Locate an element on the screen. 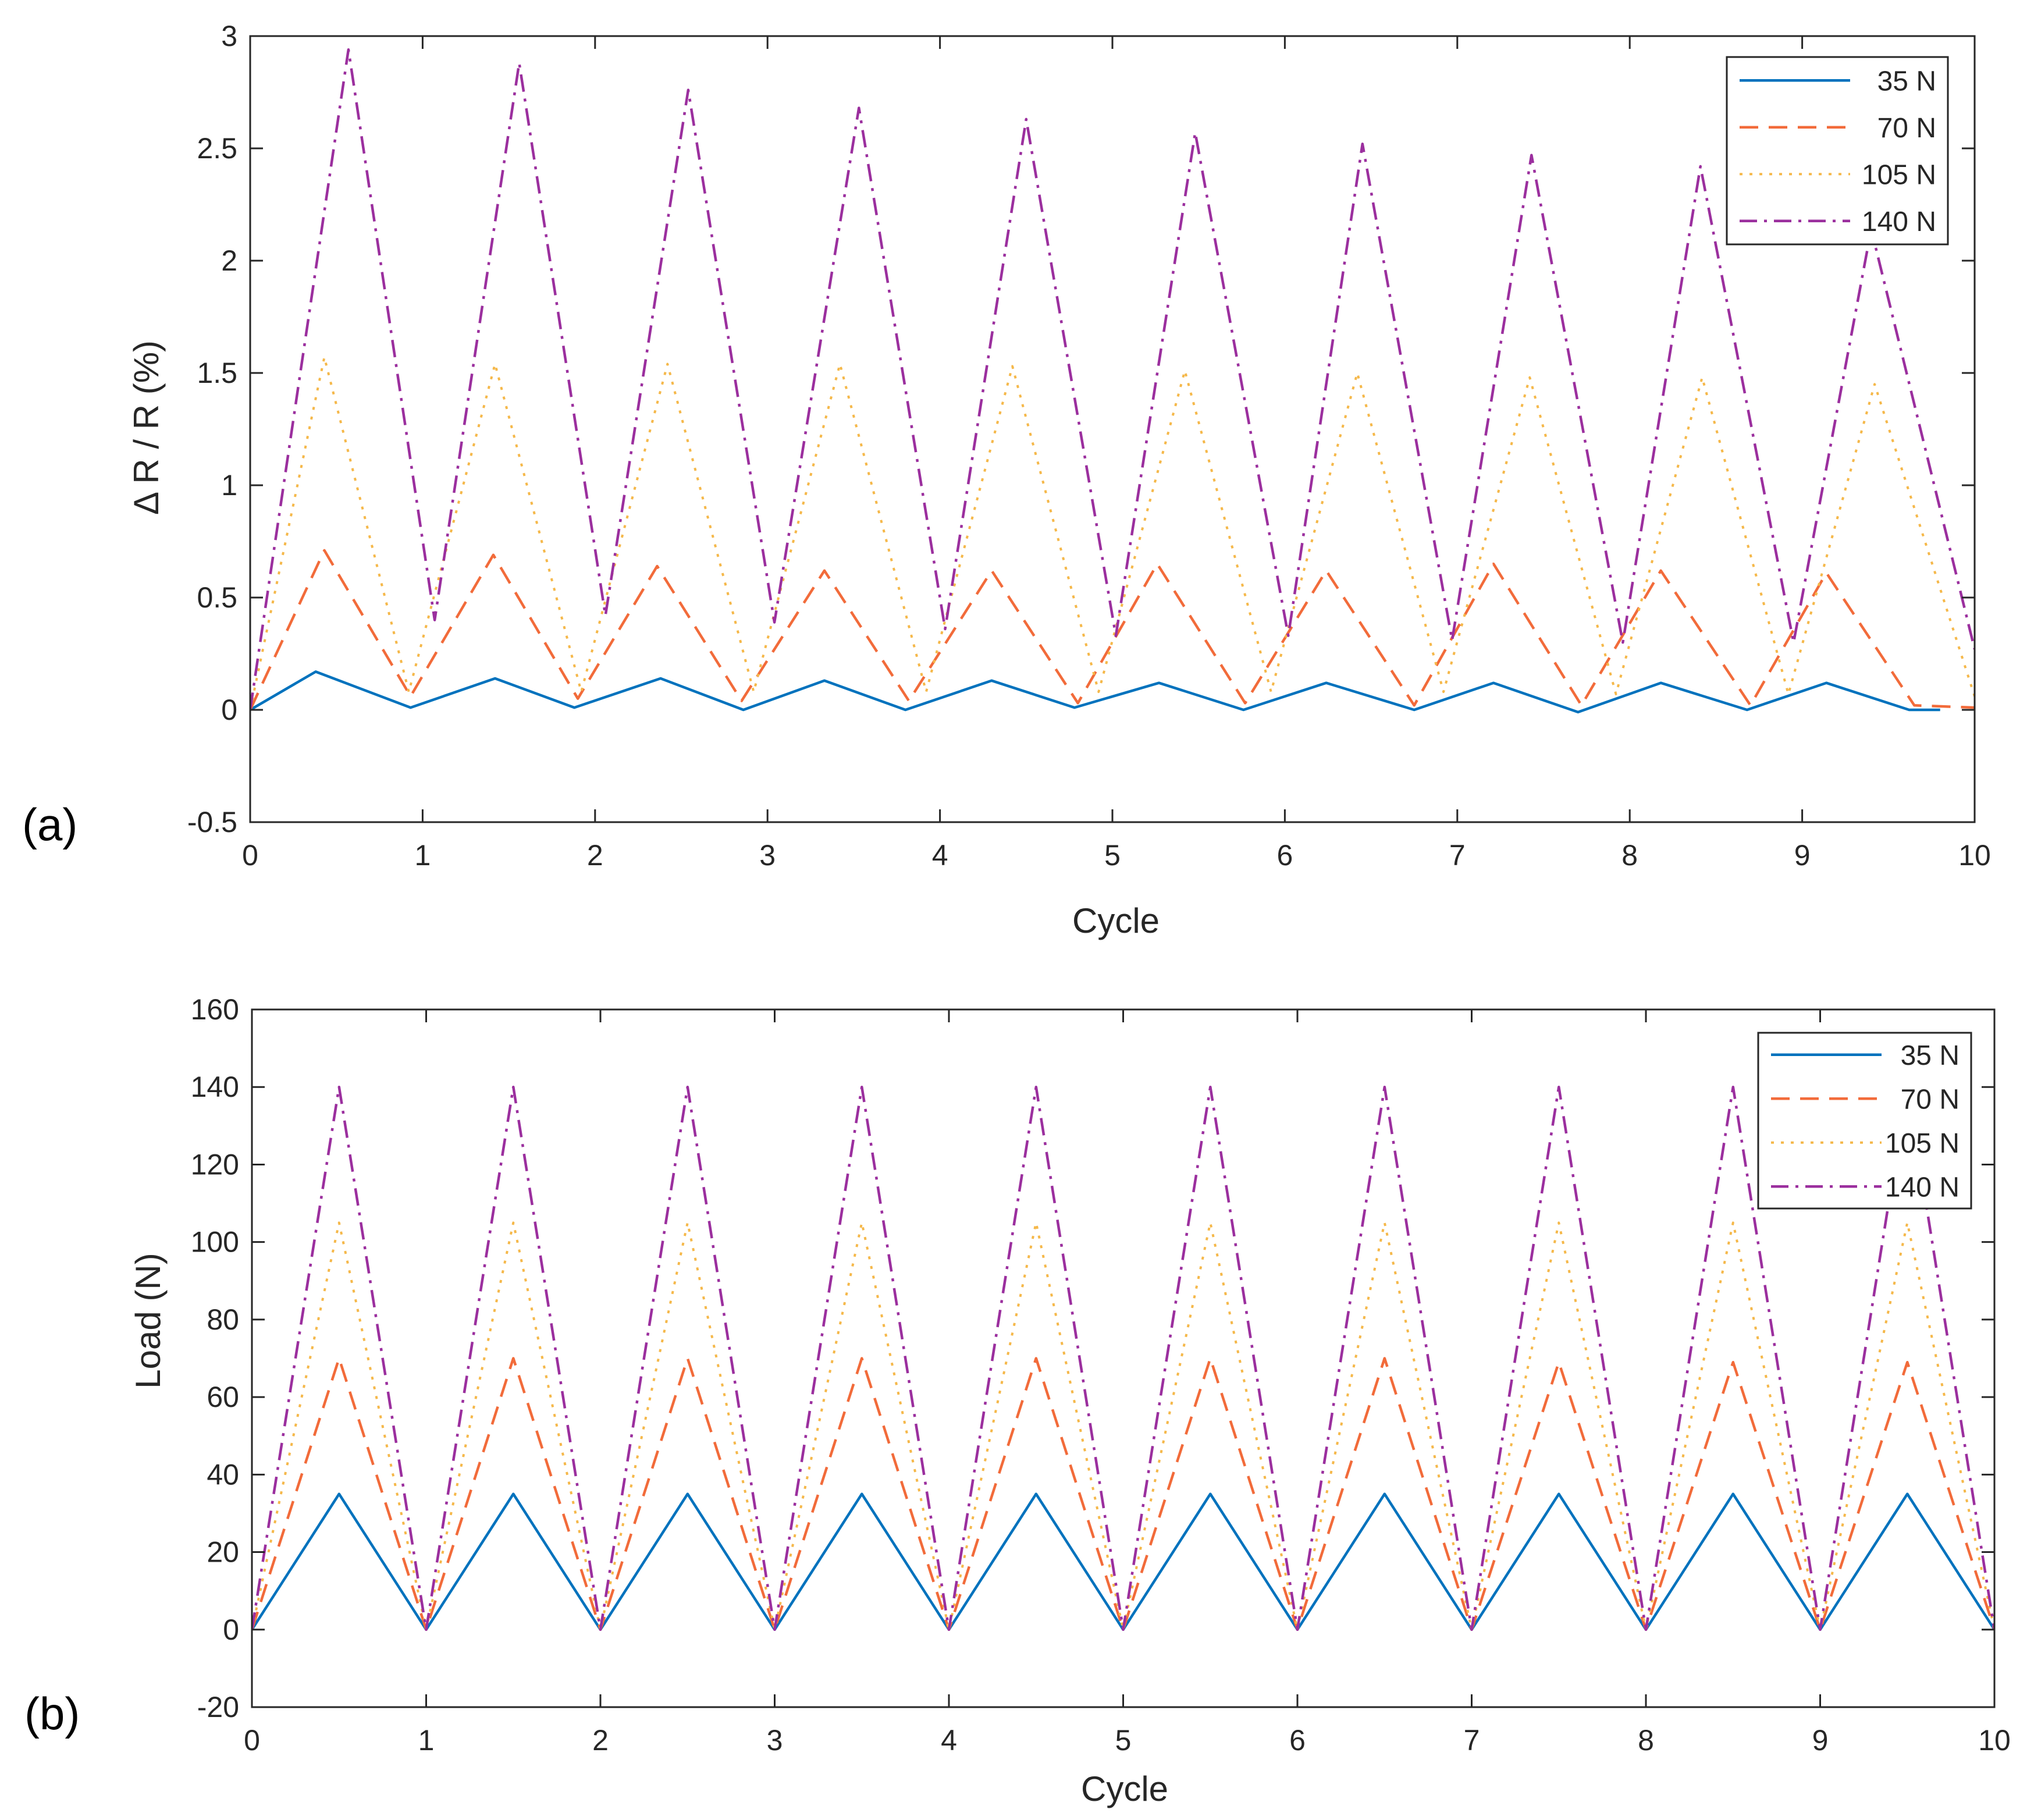 The image size is (2027, 1820). y-tick-label: 2 is located at coordinates (229, 260).